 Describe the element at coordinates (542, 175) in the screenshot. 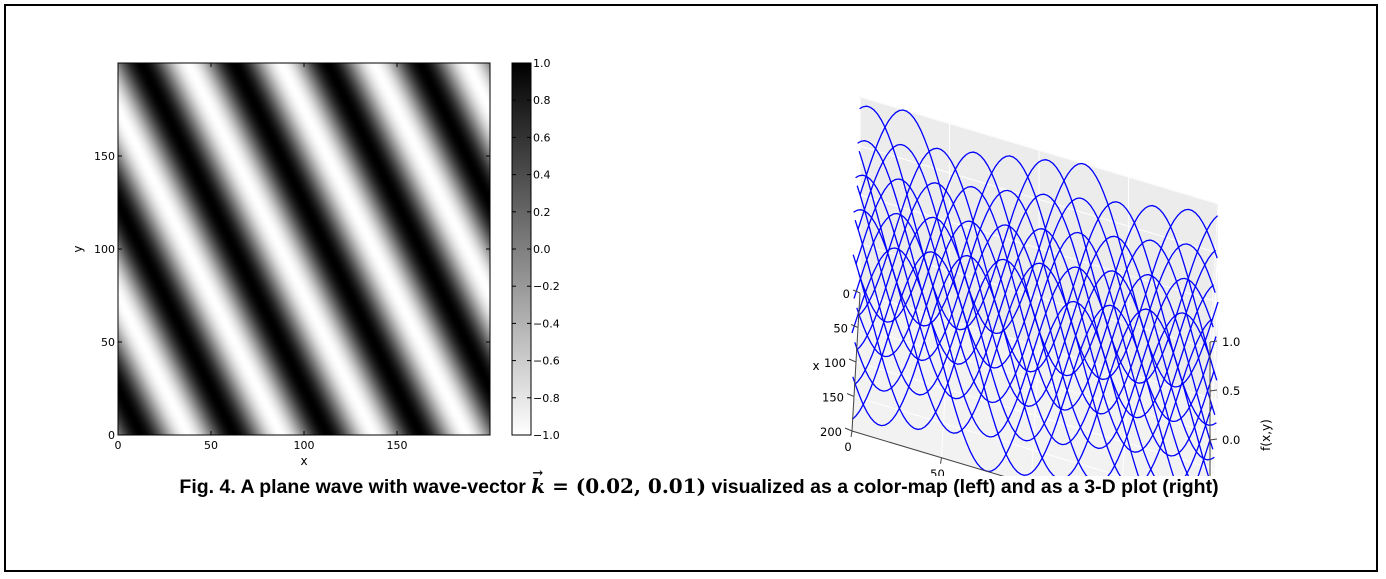

I see `colorbar-tick-label: 0.4` at that location.